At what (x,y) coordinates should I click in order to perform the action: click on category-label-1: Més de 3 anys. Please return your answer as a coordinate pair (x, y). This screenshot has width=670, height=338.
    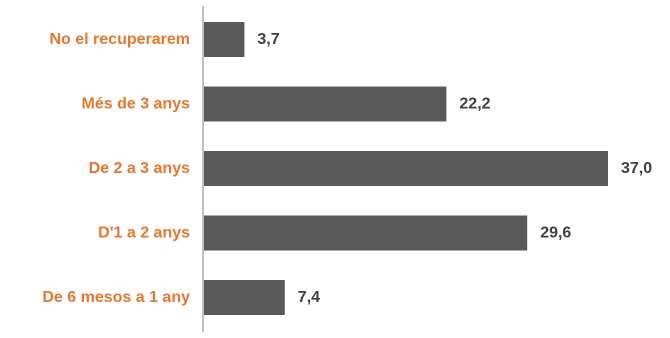
    Looking at the image, I should click on (136, 104).